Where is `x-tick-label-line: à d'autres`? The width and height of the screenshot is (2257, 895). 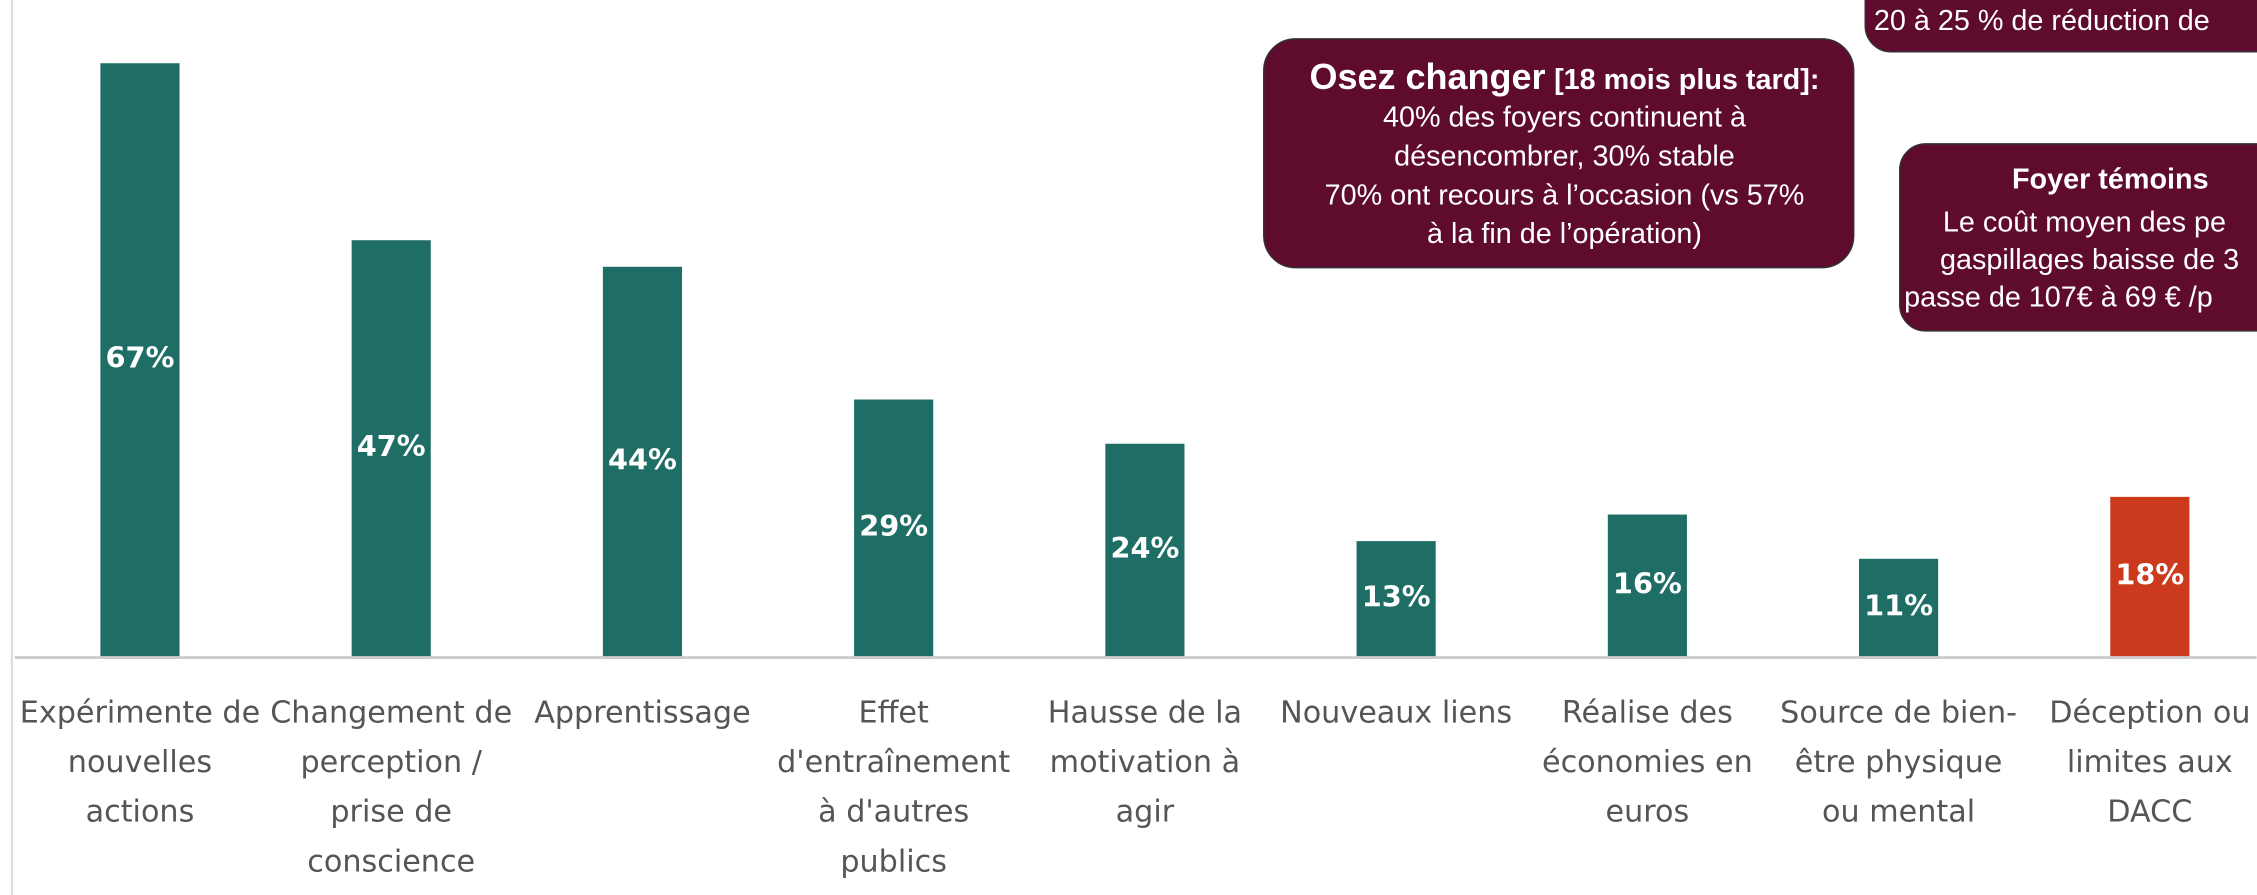 x-tick-label-line: à d'autres is located at coordinates (893, 812).